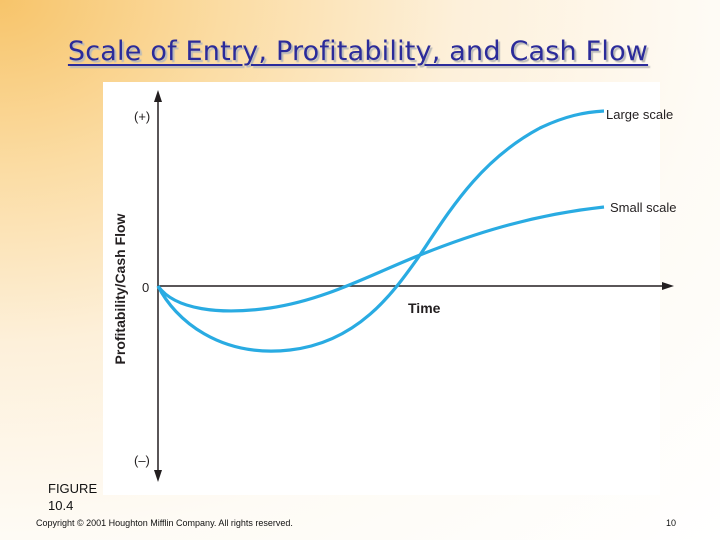 The image size is (720, 540). I want to click on small-scale-curve, so click(380, 259).